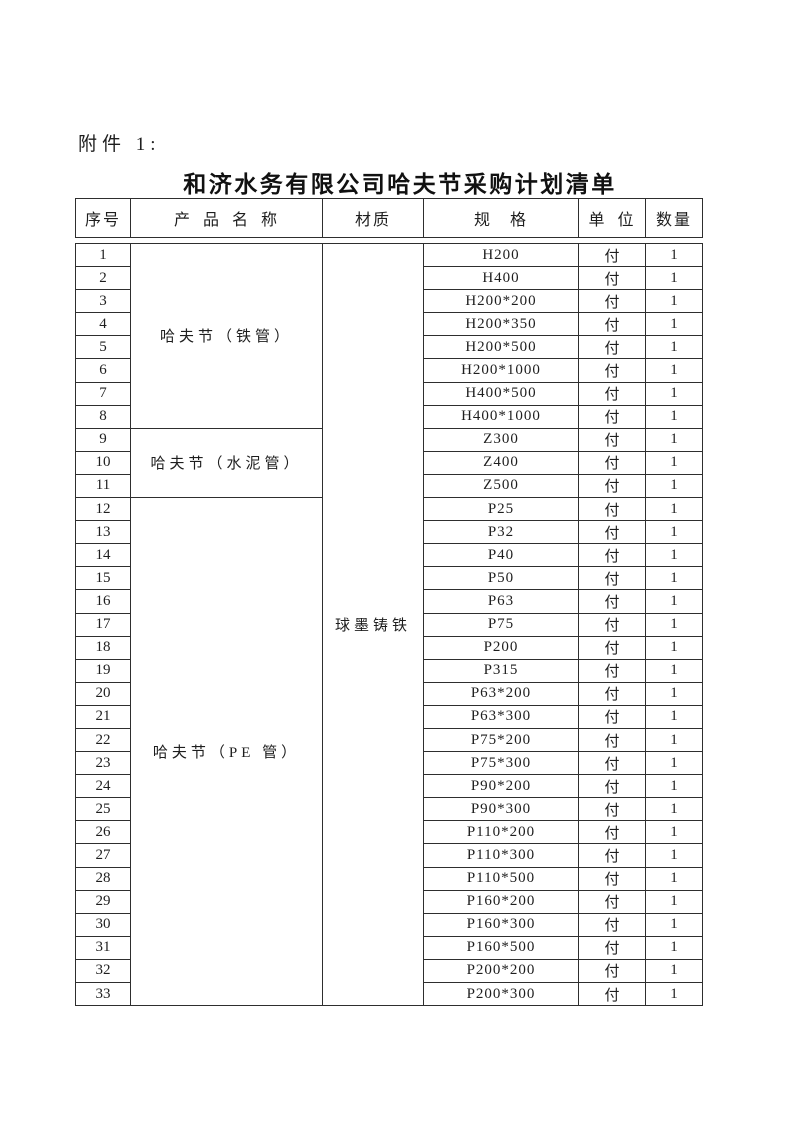 The height and width of the screenshot is (1131, 800). Describe the element at coordinates (400, 184) in the screenshot. I see `page-title: 和济水务有限公司哈夫节采购计划清单` at that location.